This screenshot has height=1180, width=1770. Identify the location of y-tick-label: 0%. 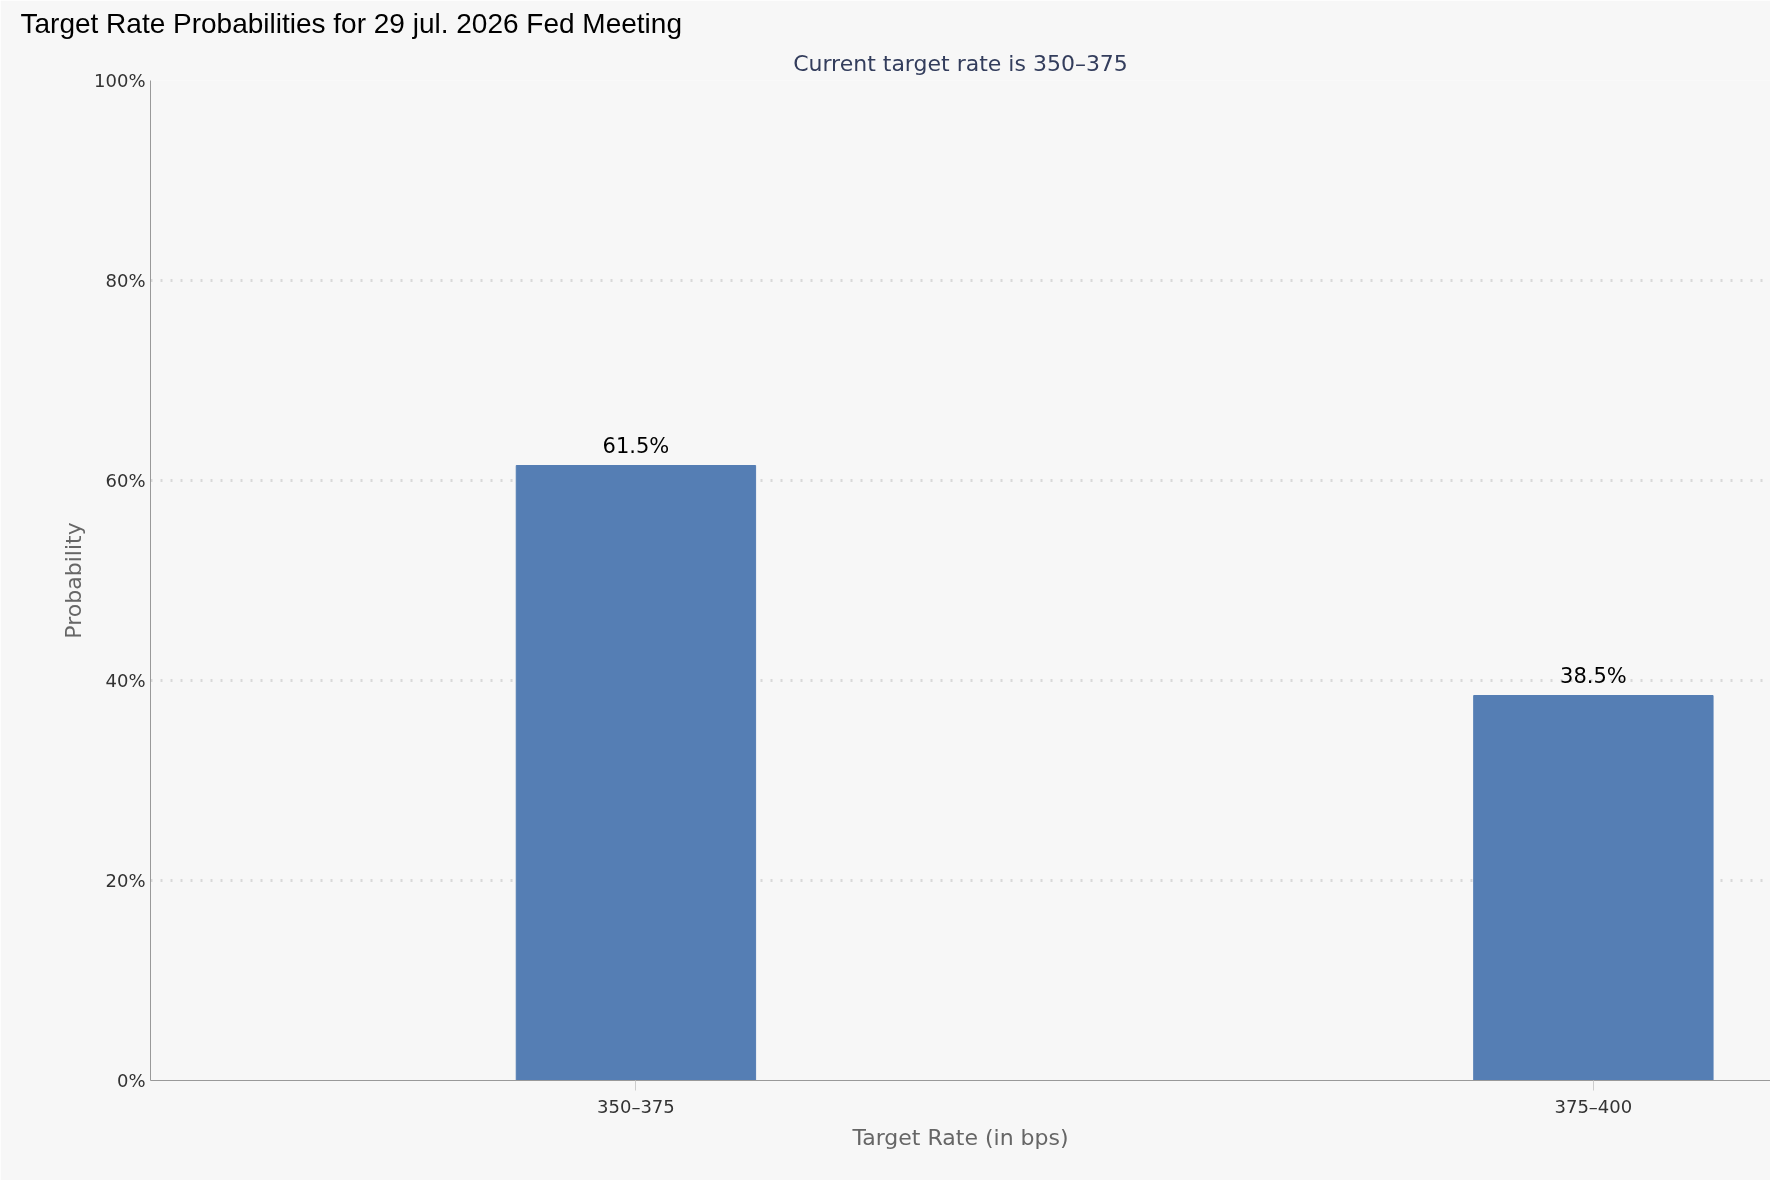
(131, 1080).